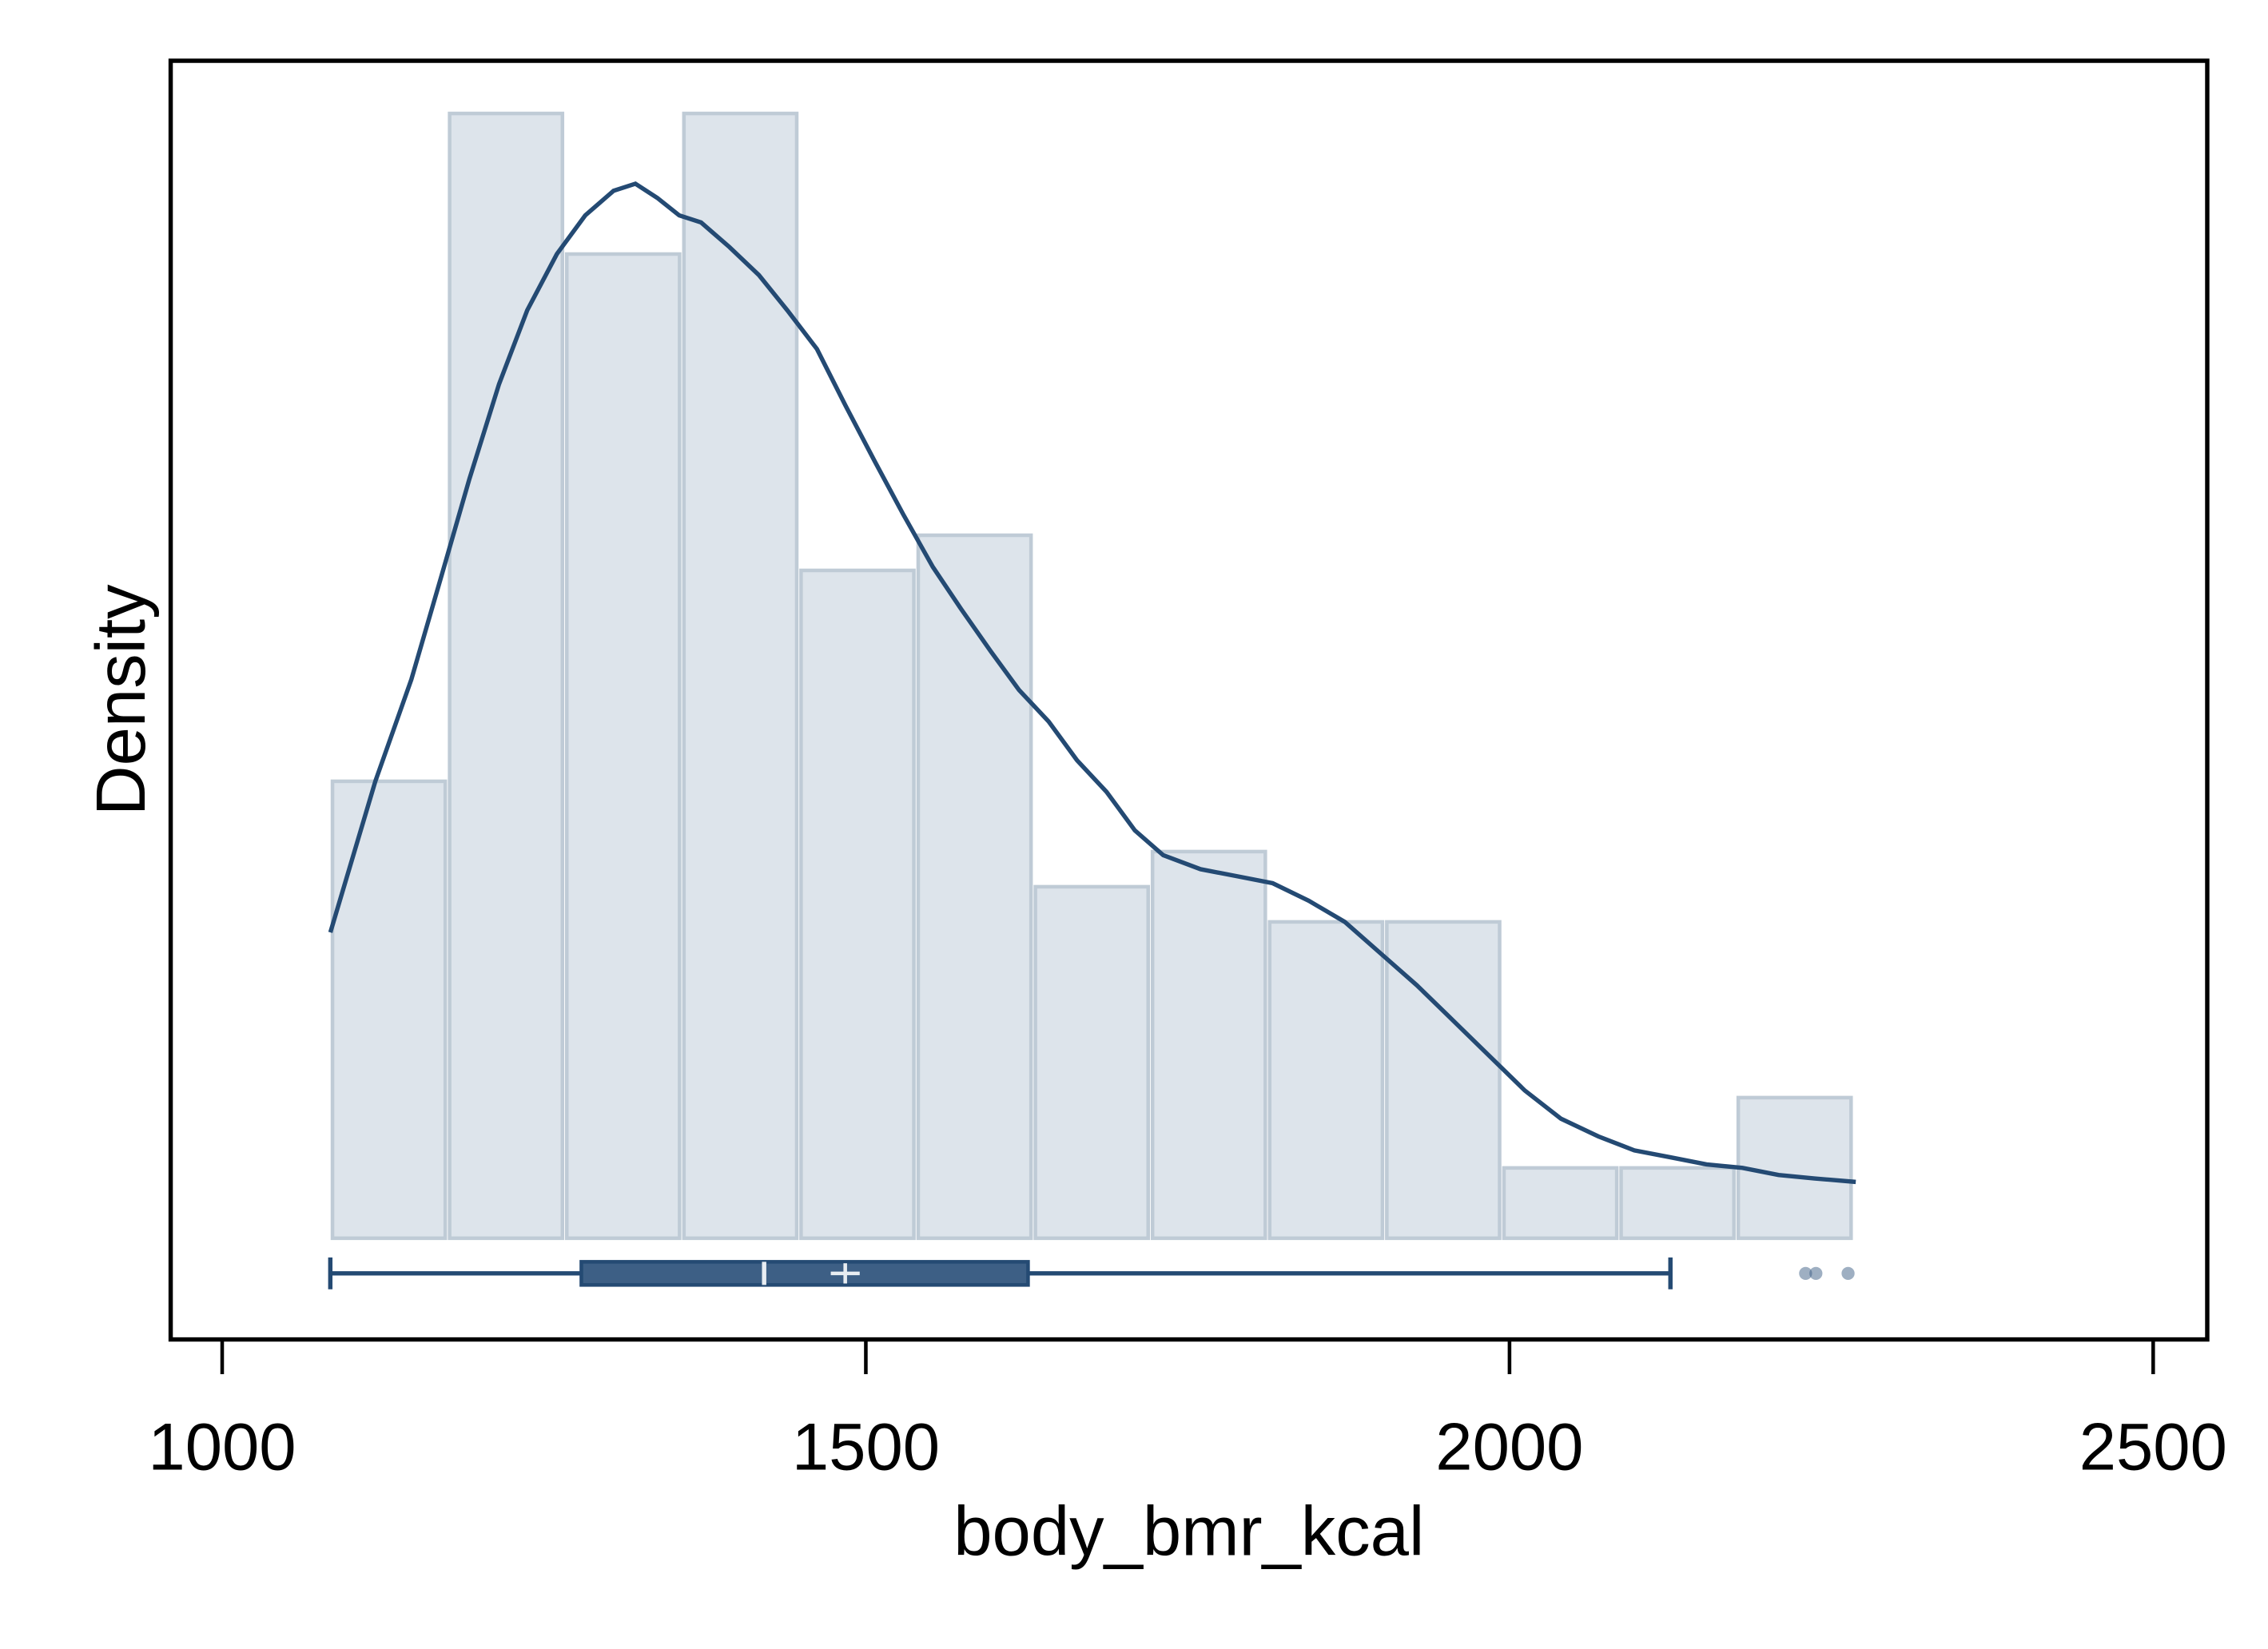 Image resolution: width=2268 pixels, height=1649 pixels. Describe the element at coordinates (1188, 1531) in the screenshot. I see `x-axis-title: body_bmr_kcal` at that location.